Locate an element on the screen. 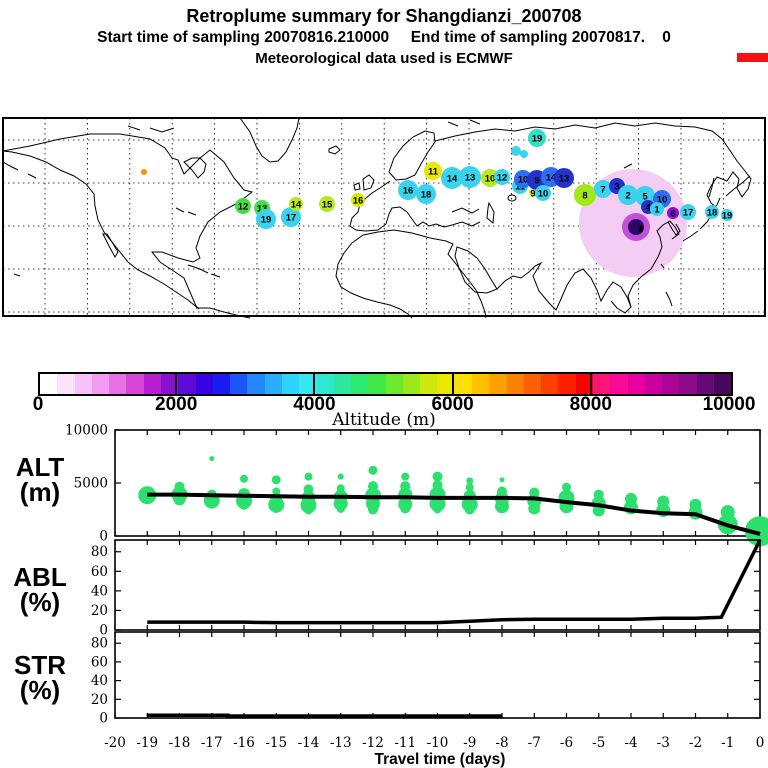 Image resolution: width=768 pixels, height=768 pixels. svg-text: 15 is located at coordinates (327, 204).